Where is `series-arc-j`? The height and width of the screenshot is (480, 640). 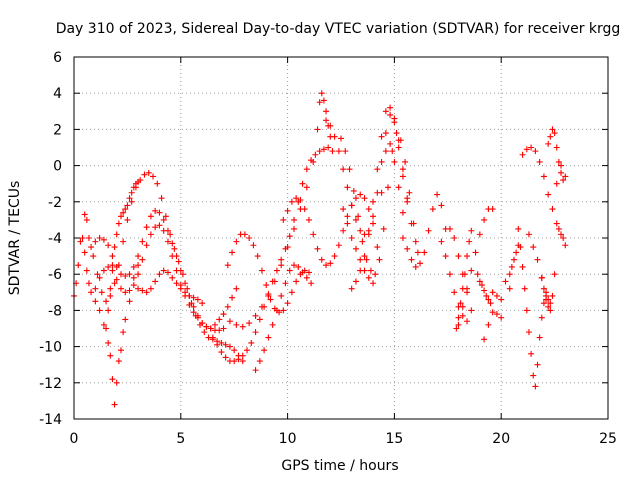
series-arc-j is located at coordinates (283, 318).